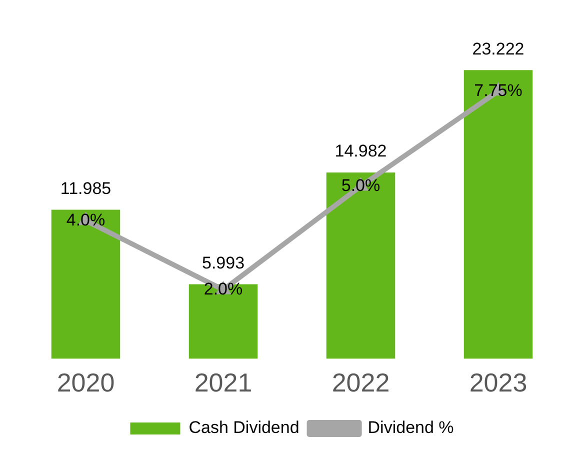 The height and width of the screenshot is (455, 584). I want to click on x-tick-label: 2021, so click(223, 383).